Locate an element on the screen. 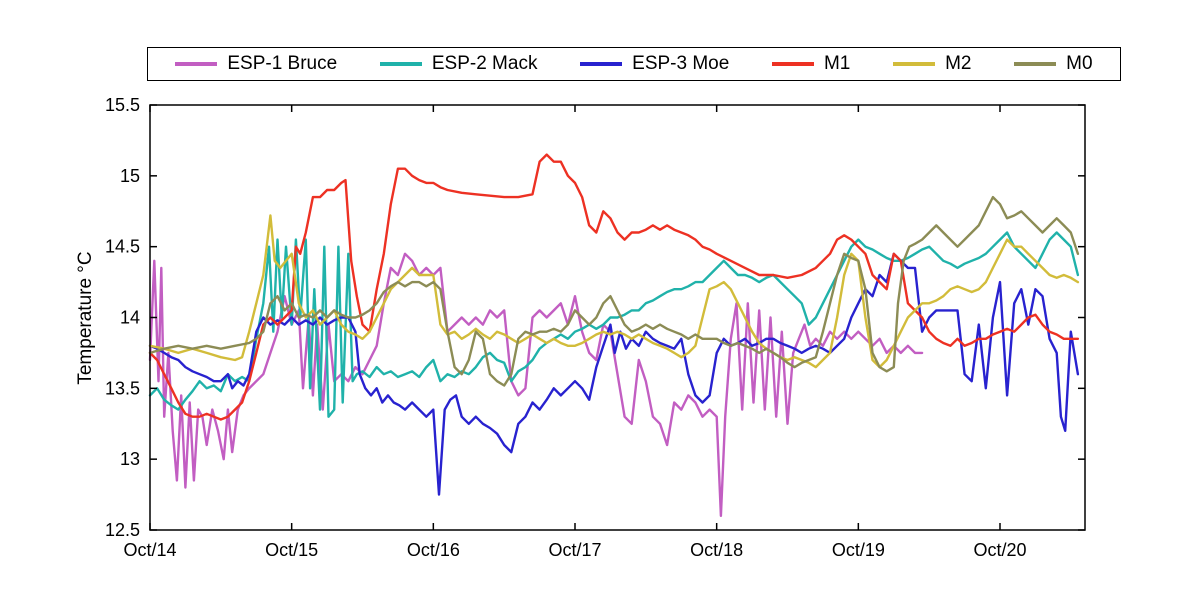 This screenshot has height=600, width=1200. legend-line-swatch-esp-3-moe is located at coordinates (601, 64).